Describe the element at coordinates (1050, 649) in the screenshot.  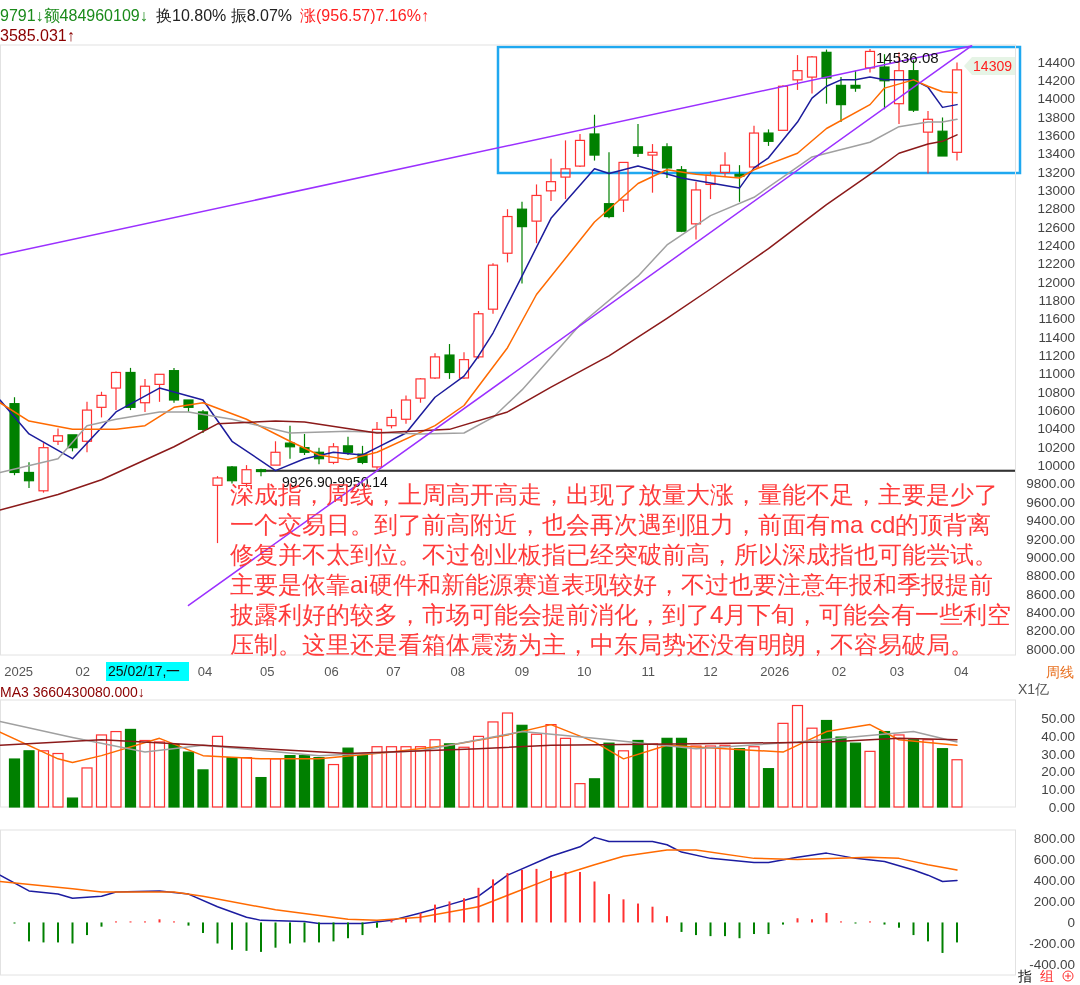
I see `y-tick-label: 8000.00` at that location.